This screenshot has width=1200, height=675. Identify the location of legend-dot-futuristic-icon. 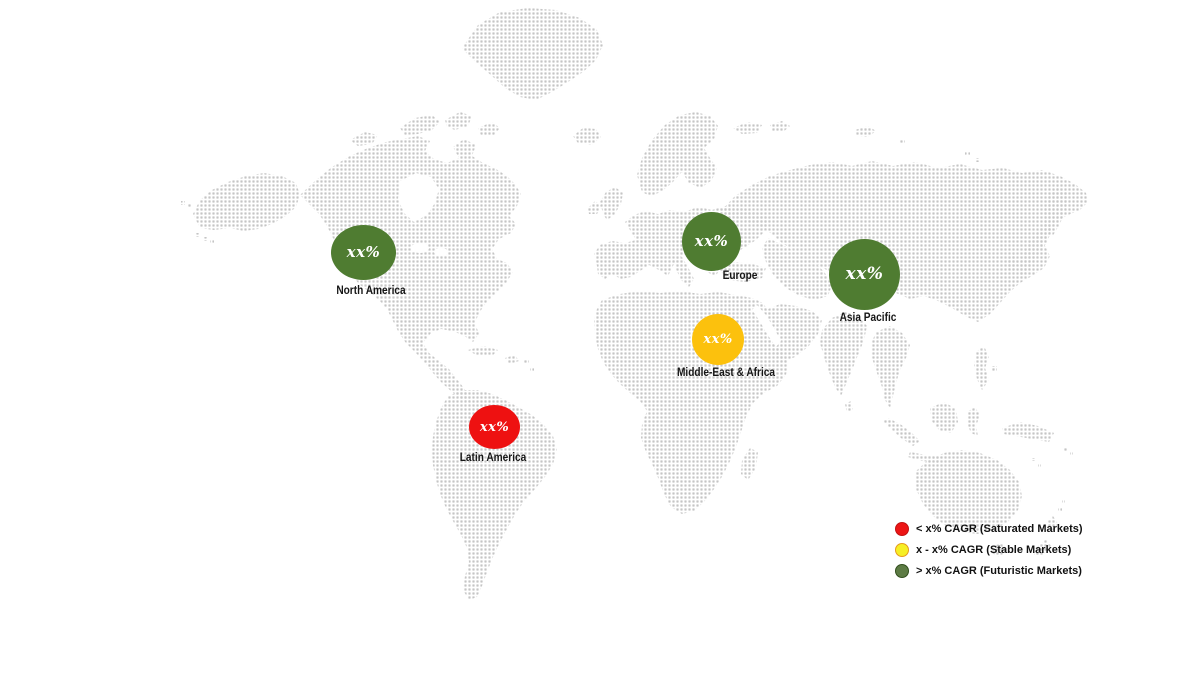
(902, 571).